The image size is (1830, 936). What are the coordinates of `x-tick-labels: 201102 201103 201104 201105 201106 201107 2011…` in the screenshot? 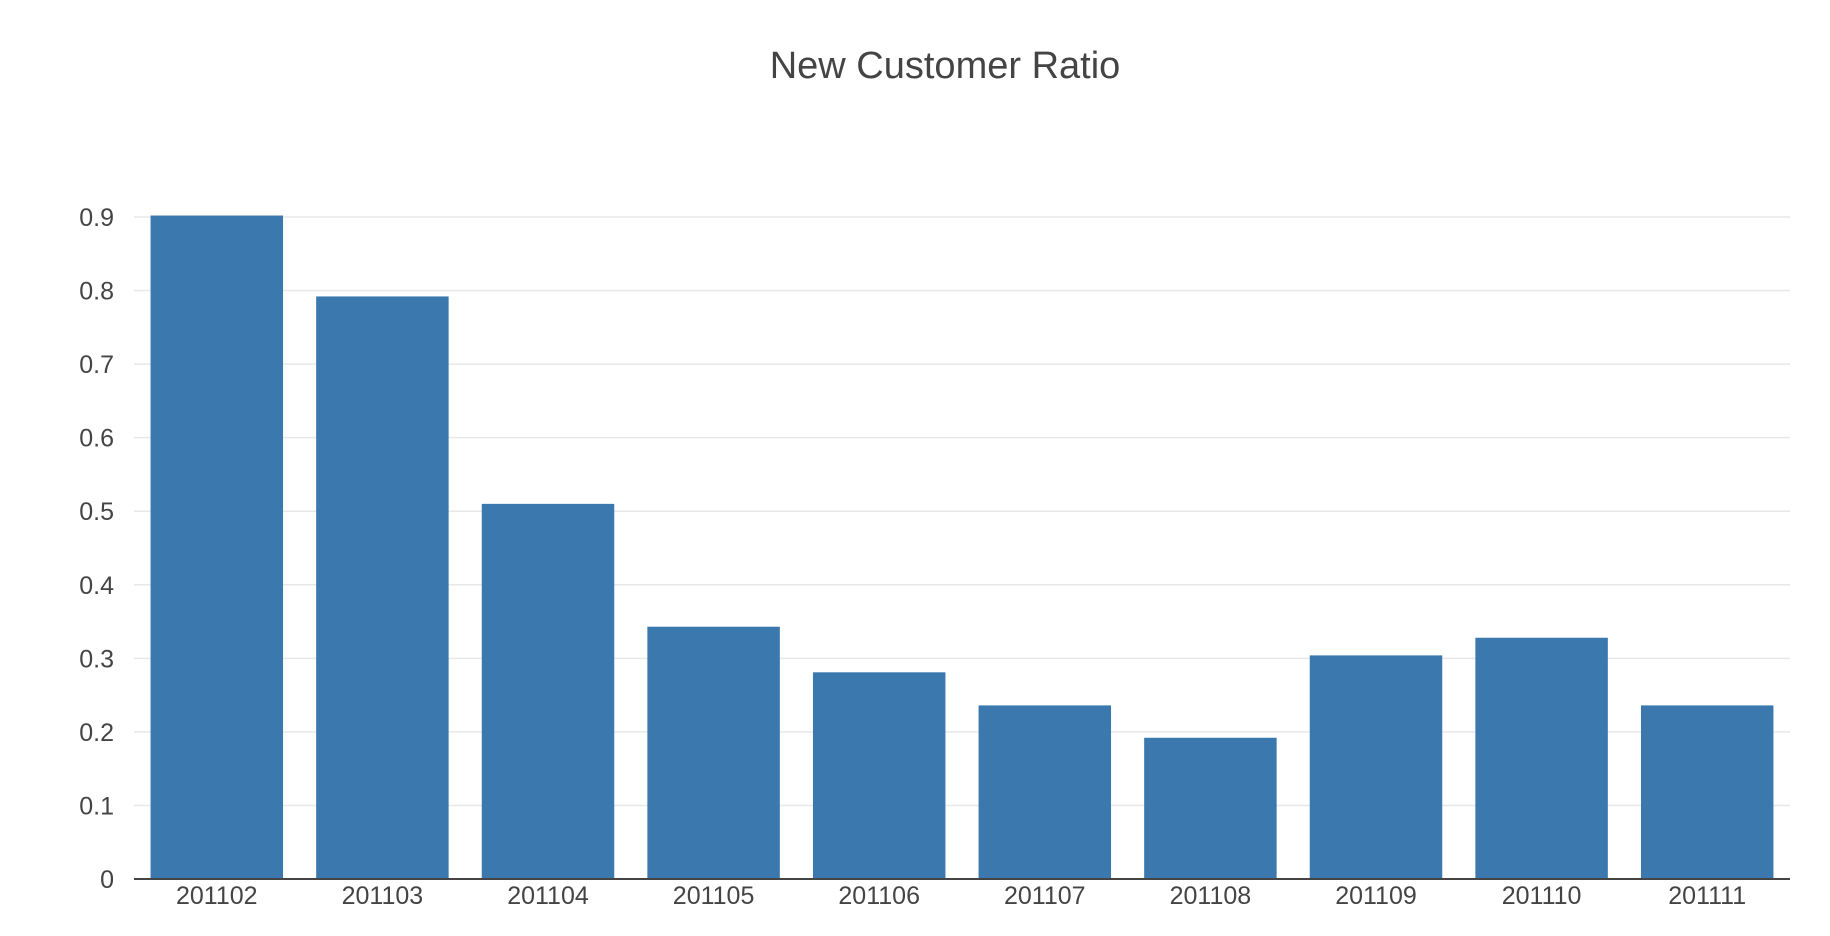 It's located at (961, 896).